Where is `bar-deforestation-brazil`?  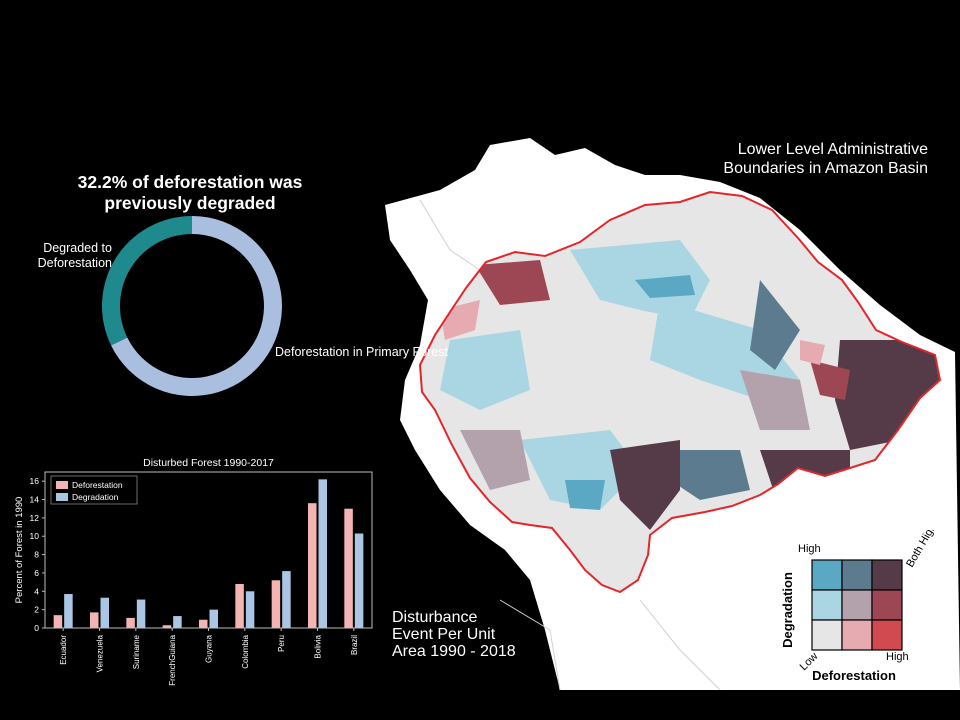
bar-deforestation-brazil is located at coordinates (348, 568).